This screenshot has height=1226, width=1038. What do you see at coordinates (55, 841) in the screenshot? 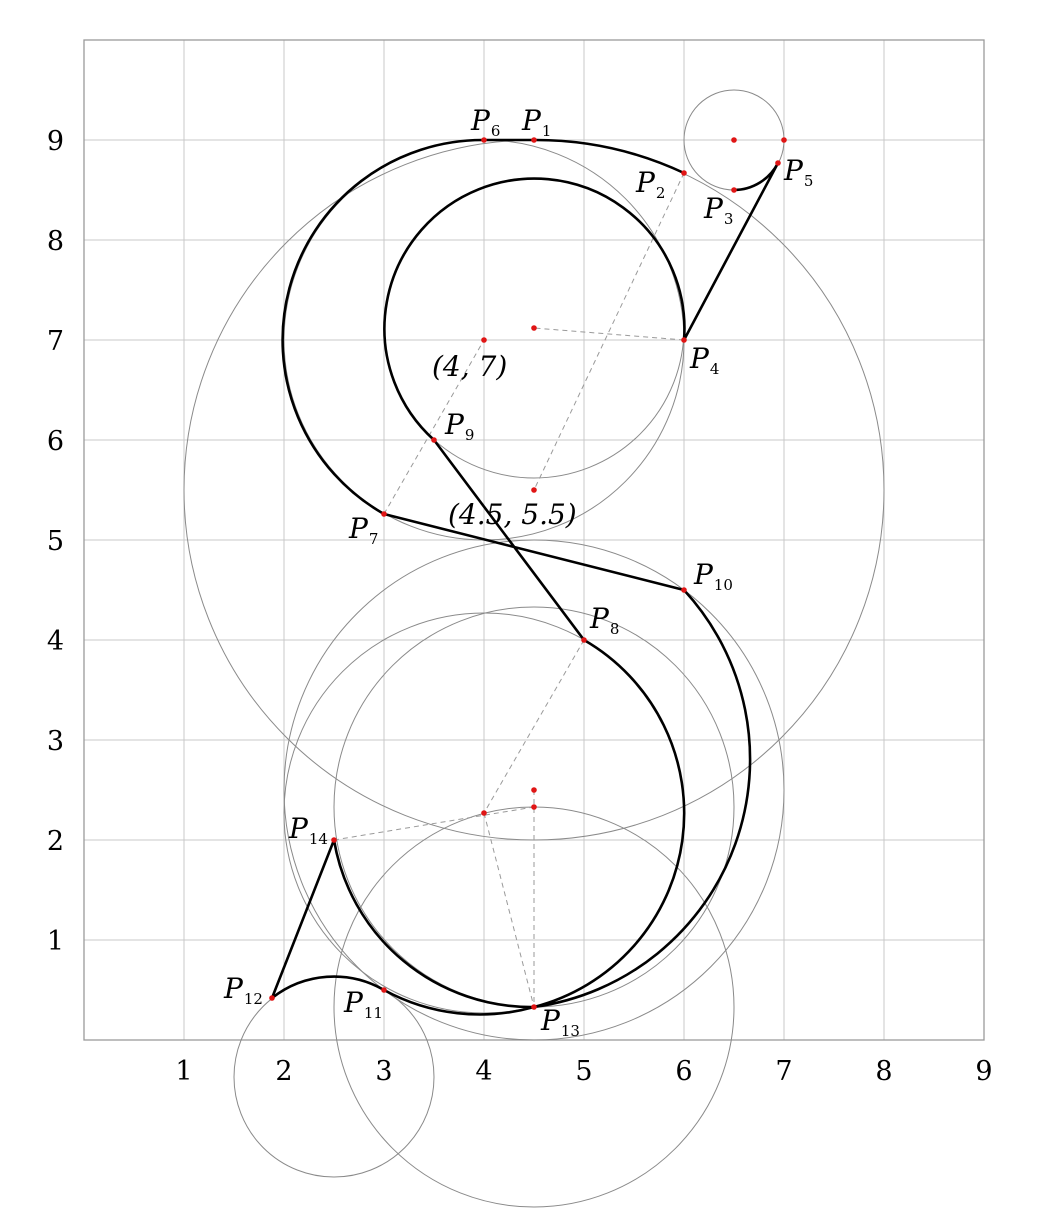
I see `y-tick-label: 2` at bounding box center [55, 841].